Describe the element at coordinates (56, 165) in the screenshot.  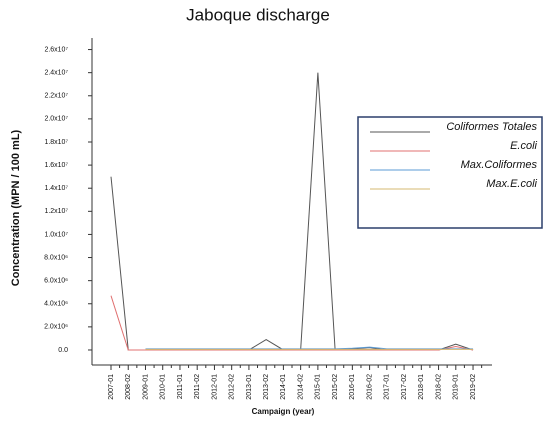
I see `y-tick-label: 1.6x10⁷` at that location.